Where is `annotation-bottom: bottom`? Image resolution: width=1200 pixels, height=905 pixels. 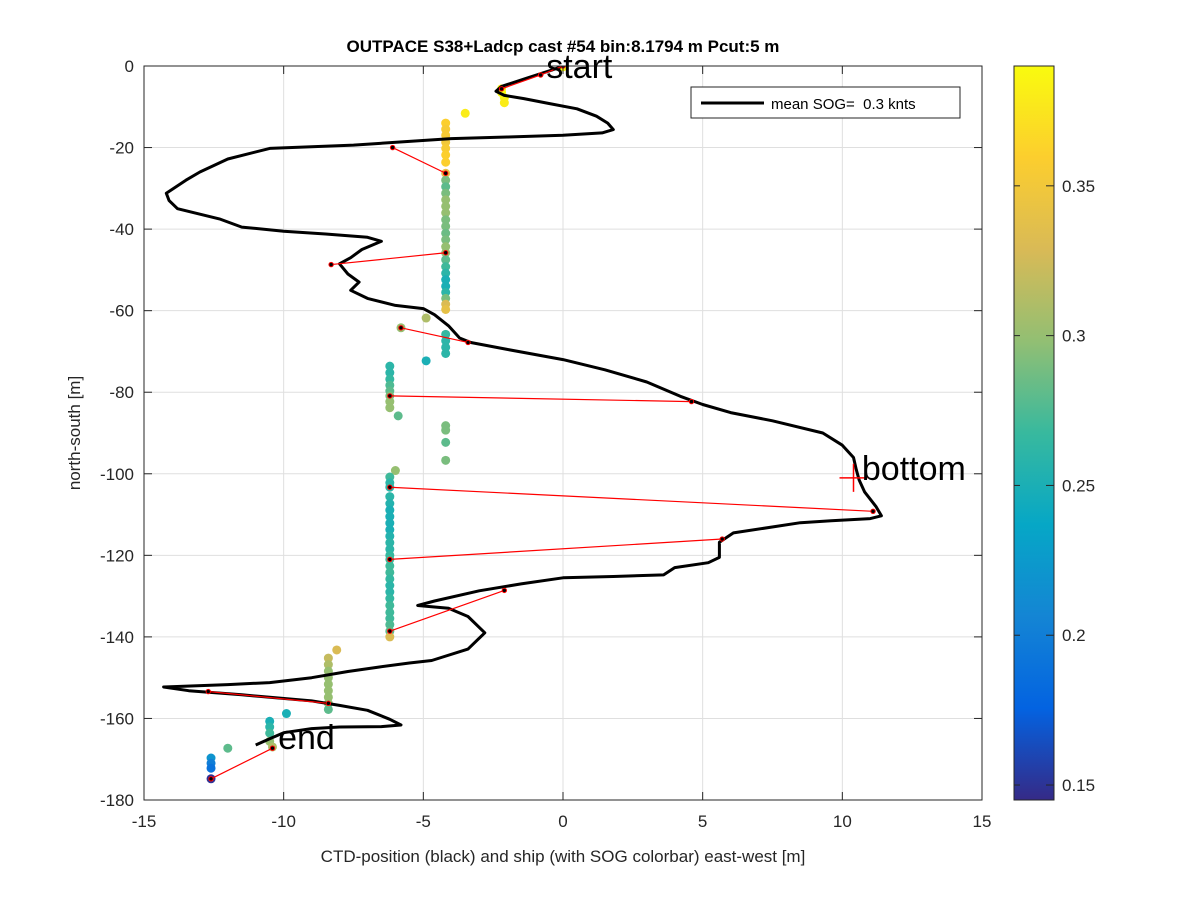
annotation-bottom: bottom is located at coordinates (914, 469).